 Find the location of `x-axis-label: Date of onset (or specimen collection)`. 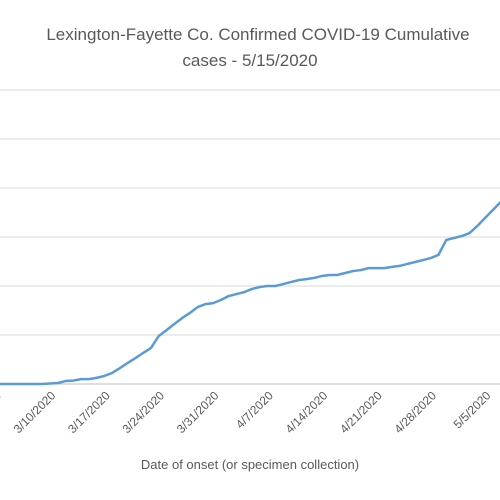

x-axis-label: Date of onset (or specimen collection) is located at coordinates (250, 464).